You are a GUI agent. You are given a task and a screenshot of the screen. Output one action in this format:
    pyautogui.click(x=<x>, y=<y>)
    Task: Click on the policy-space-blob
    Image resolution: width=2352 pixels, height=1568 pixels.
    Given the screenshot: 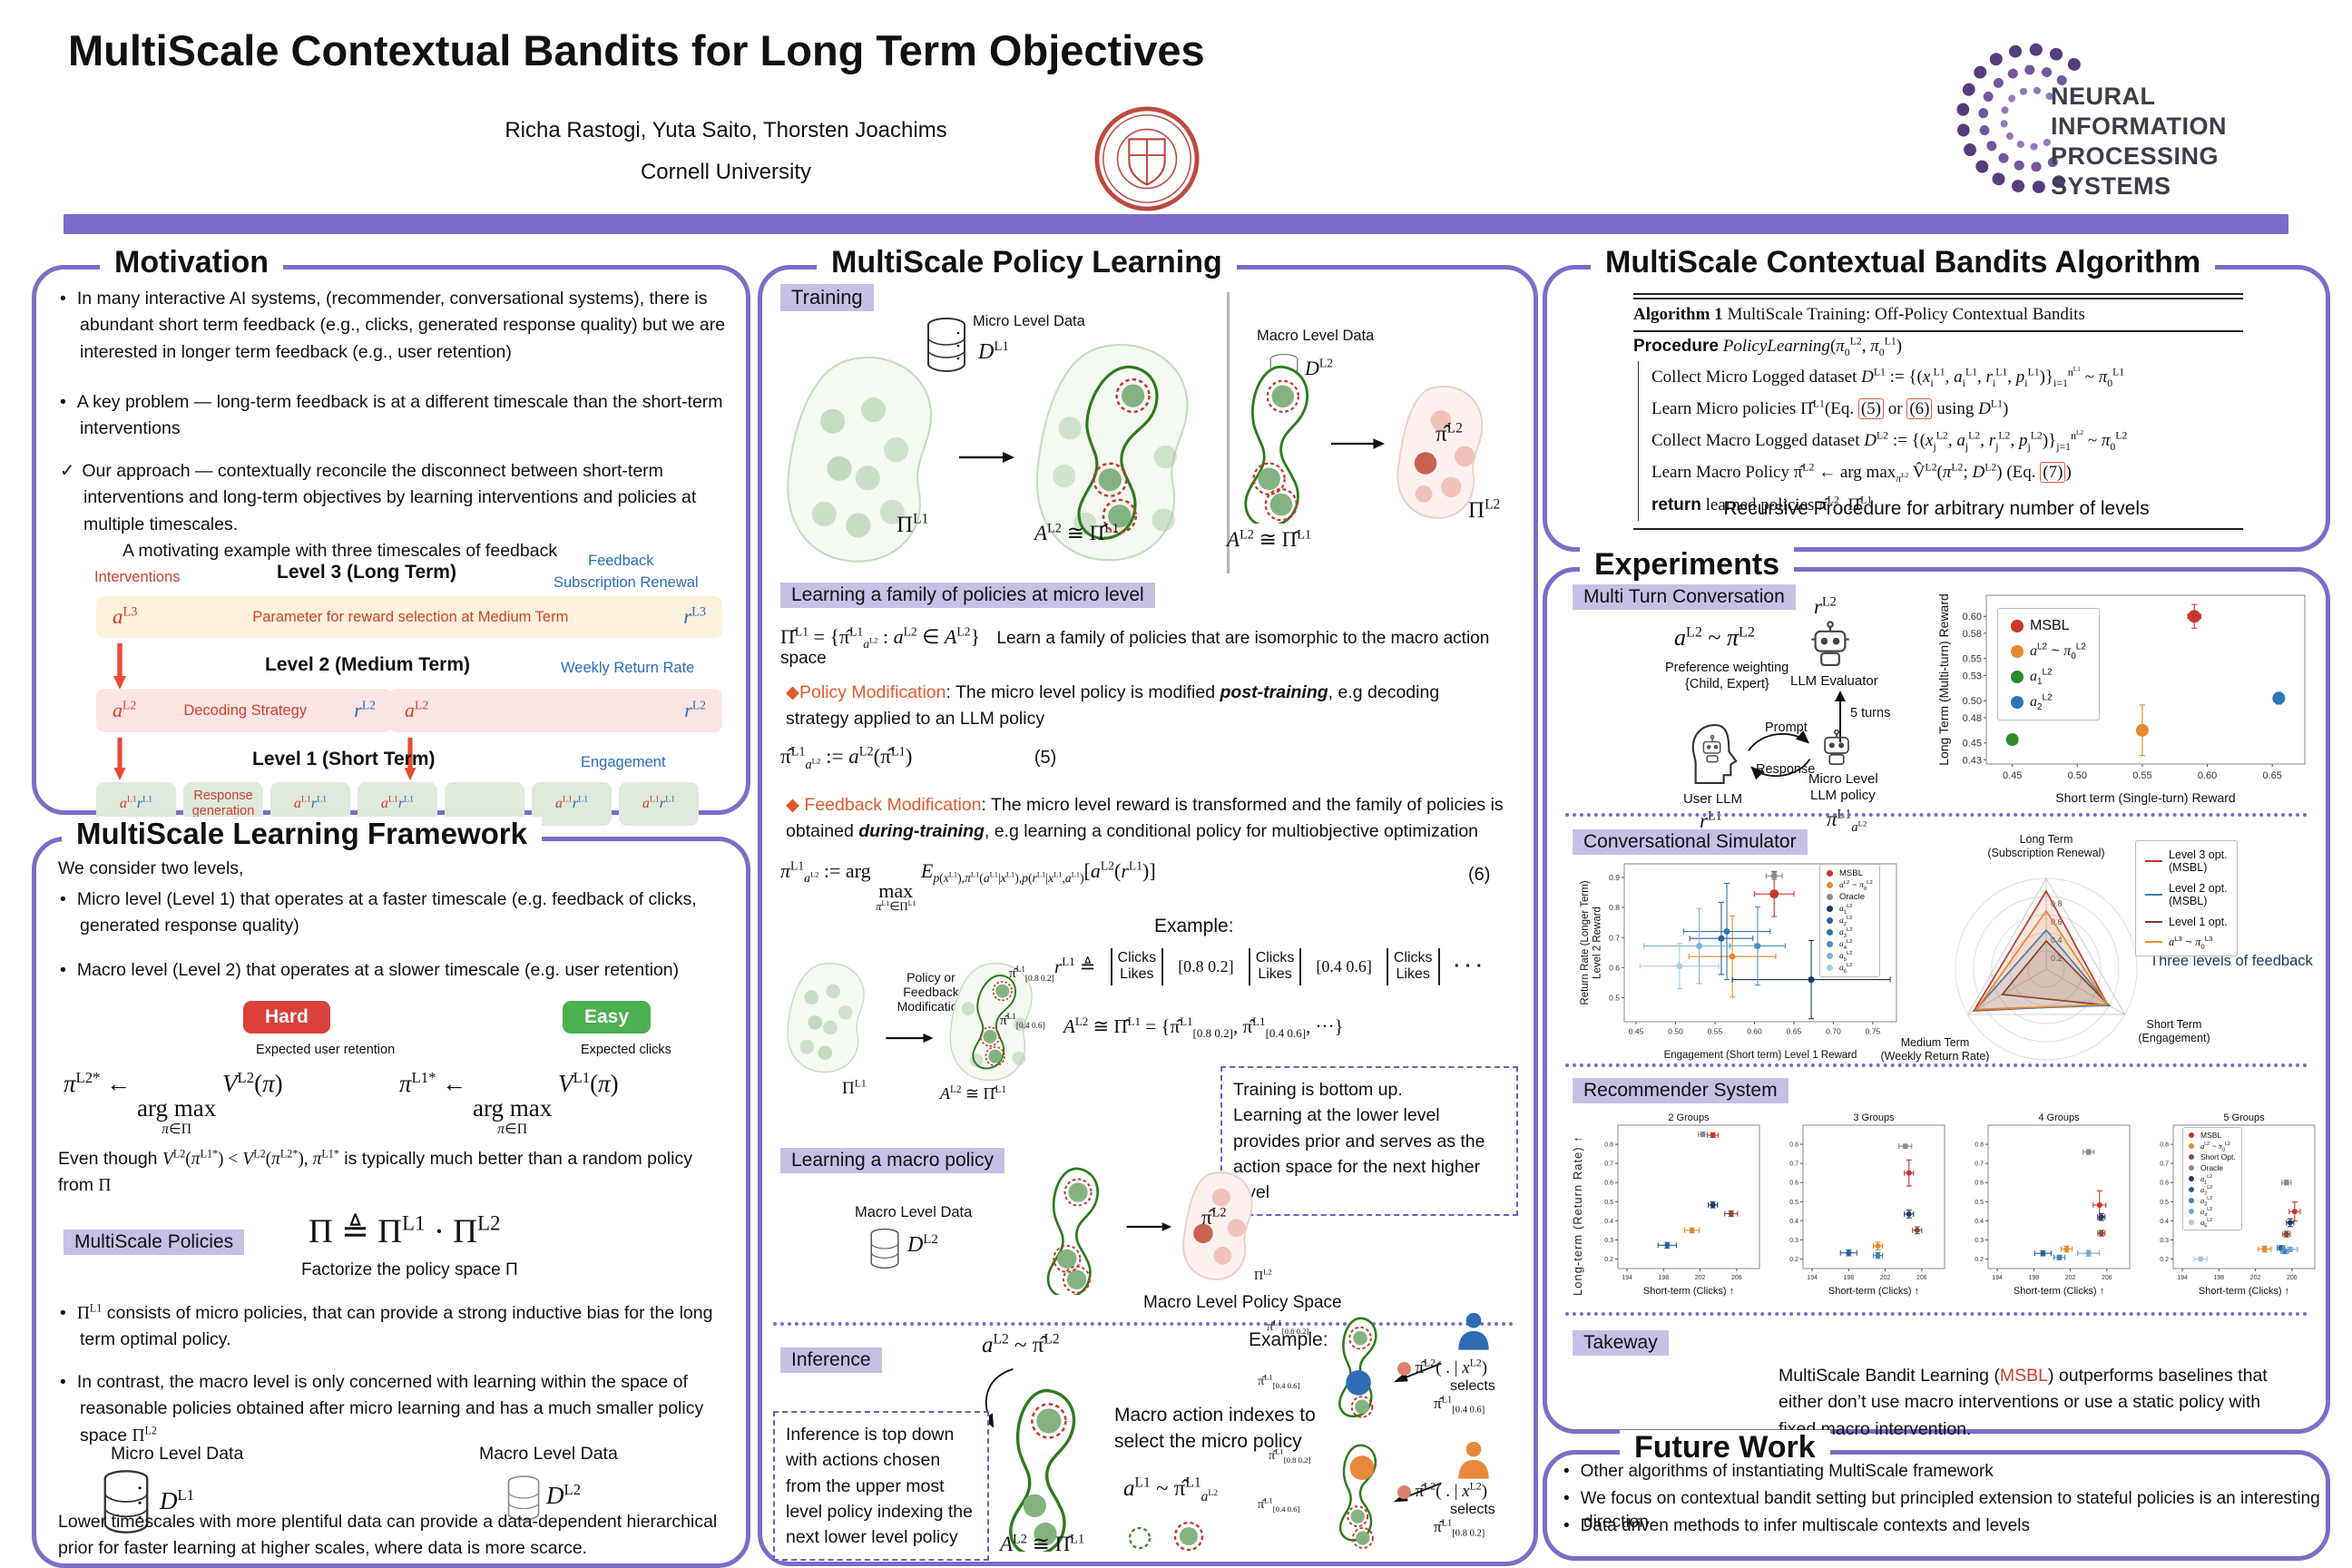 What is the action you would take?
    pyautogui.click(x=861, y=464)
    